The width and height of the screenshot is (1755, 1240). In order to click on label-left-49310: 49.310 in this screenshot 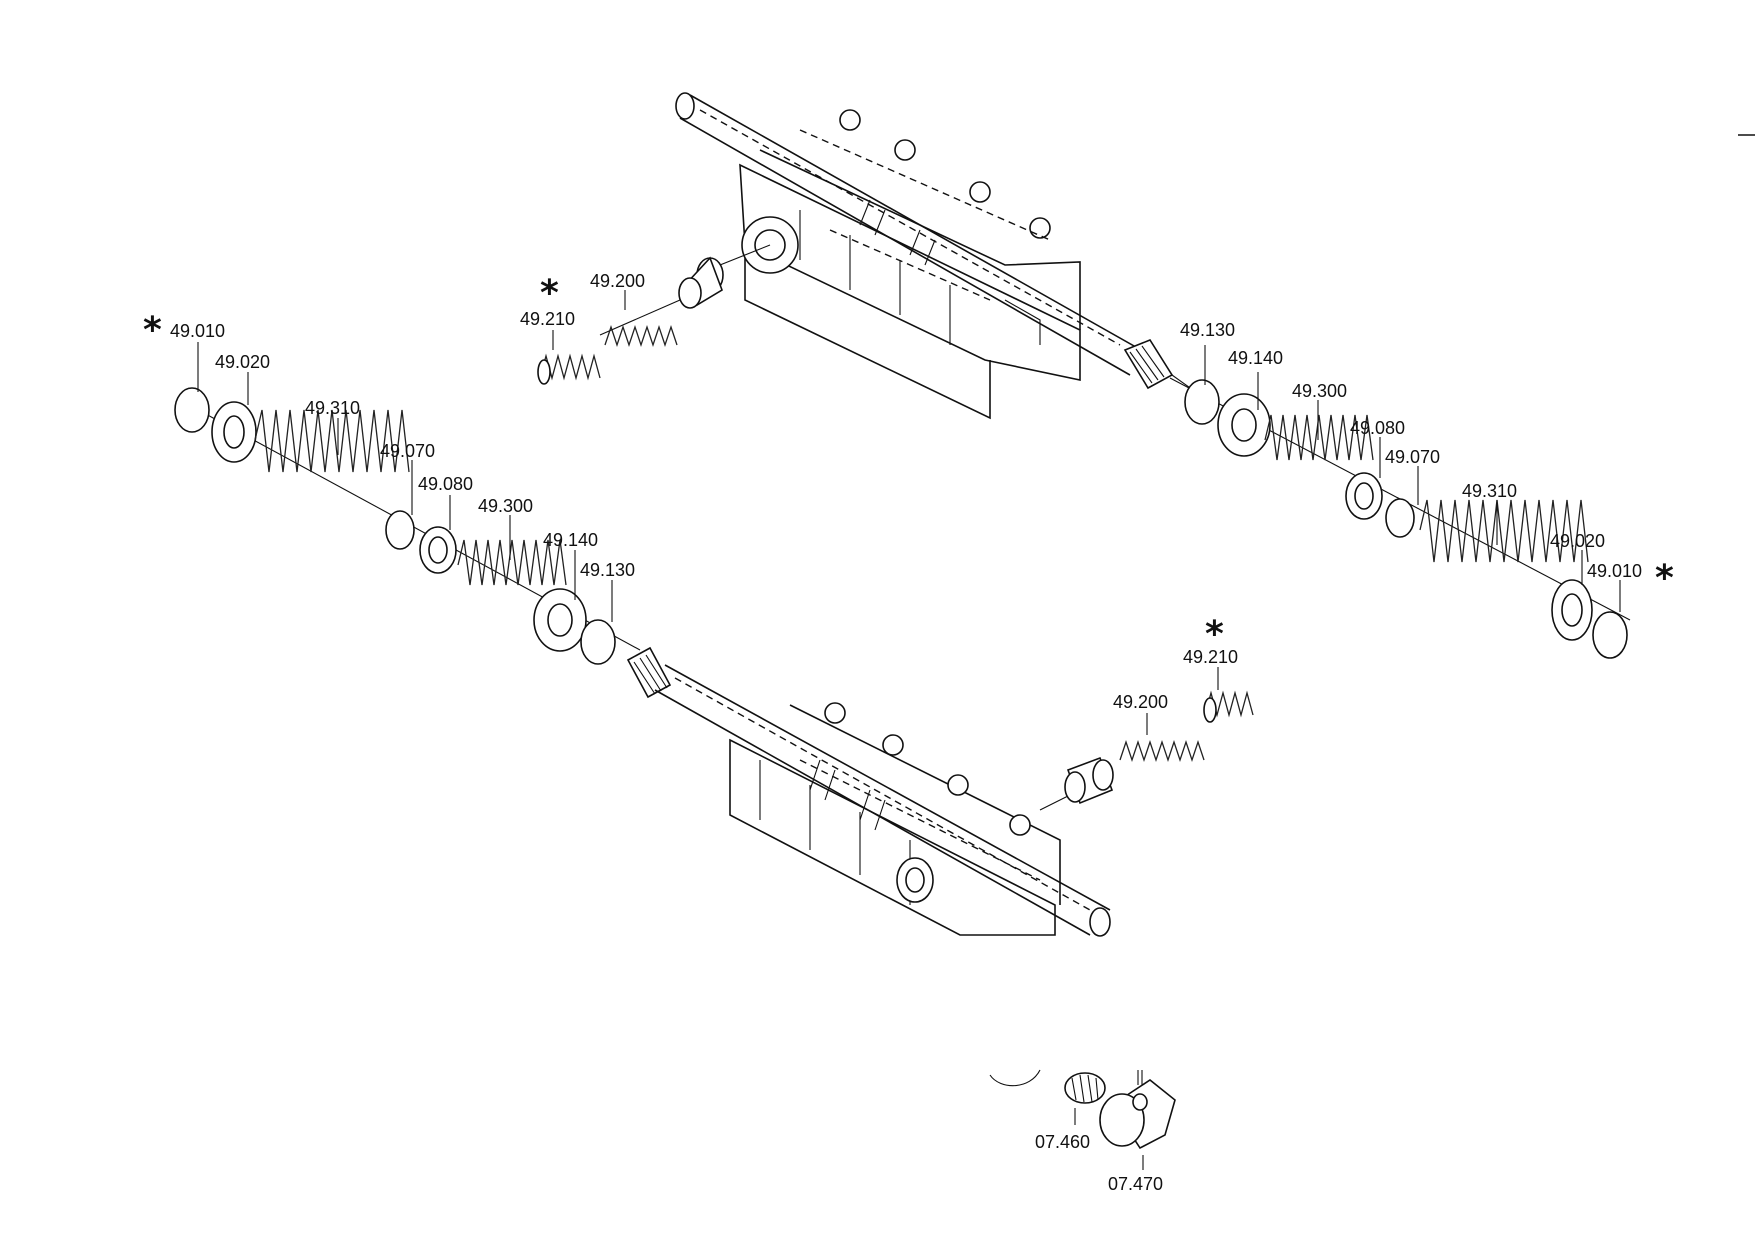, I will do `click(332, 408)`.